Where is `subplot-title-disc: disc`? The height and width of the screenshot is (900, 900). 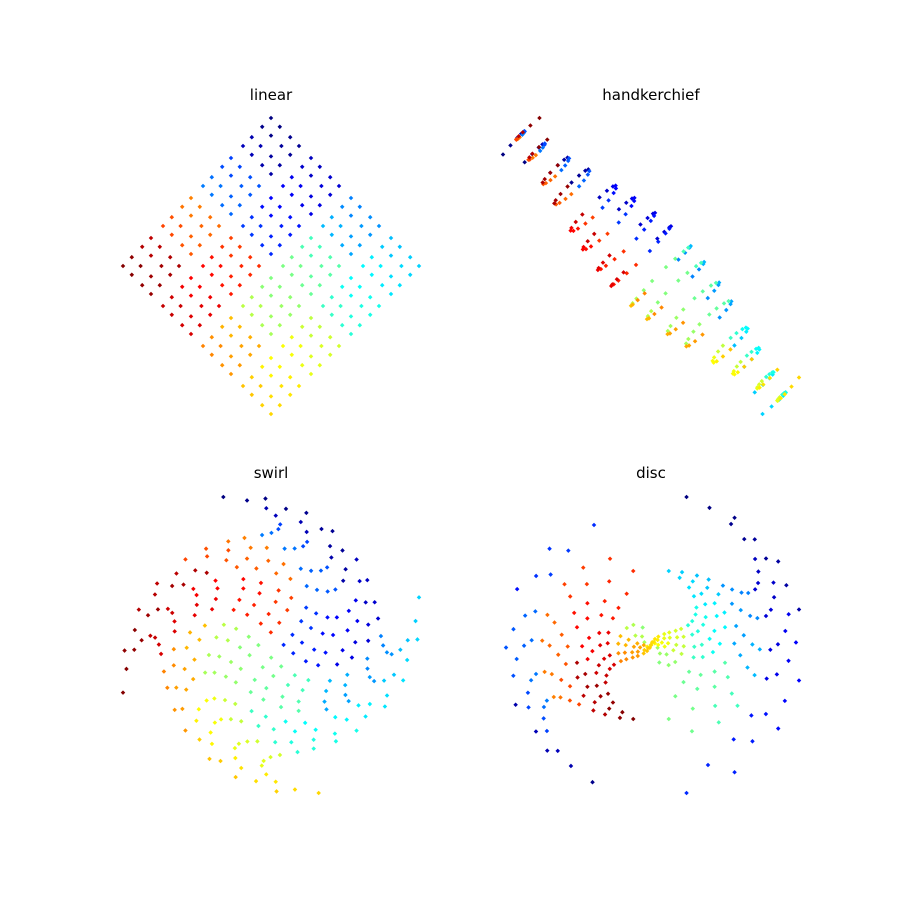 subplot-title-disc: disc is located at coordinates (651, 473).